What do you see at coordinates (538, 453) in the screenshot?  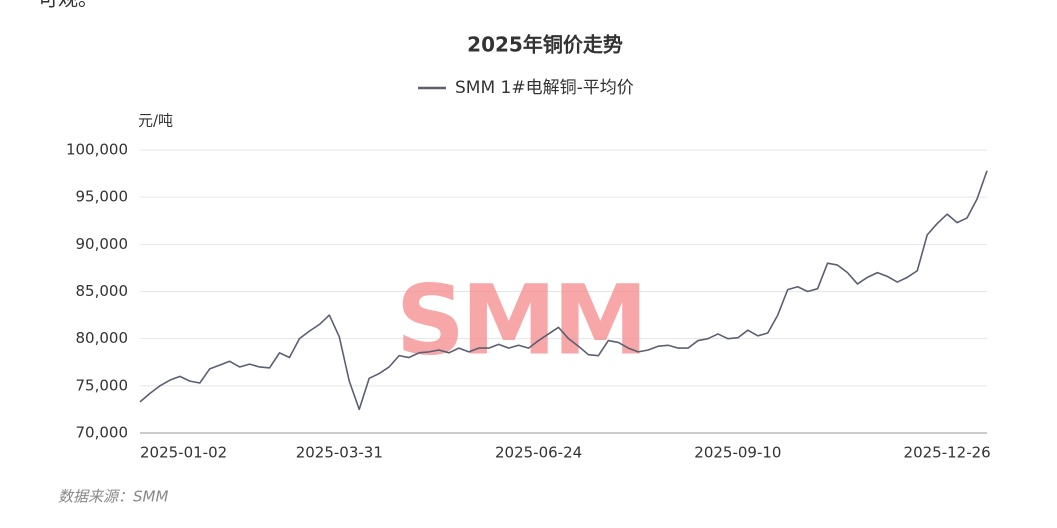 I see `x-tick-label: 2025-06-24` at bounding box center [538, 453].